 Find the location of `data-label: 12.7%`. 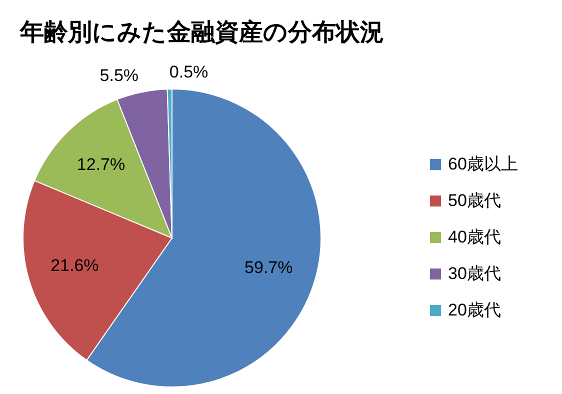

data-label: 12.7% is located at coordinates (101, 164).